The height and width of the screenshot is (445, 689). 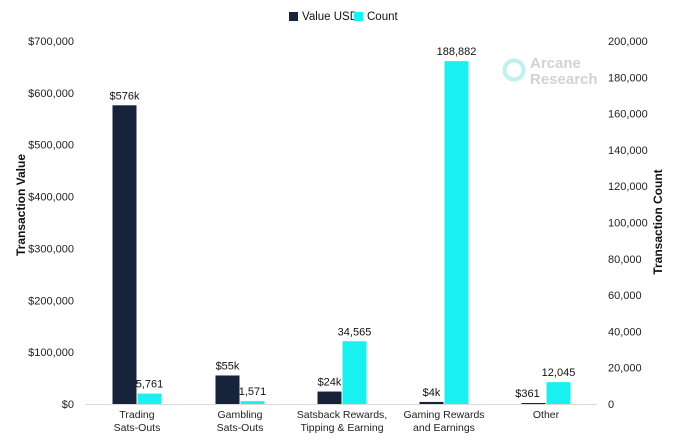 What do you see at coordinates (432, 393) in the screenshot?
I see `data-label-value-usd: $4k` at bounding box center [432, 393].